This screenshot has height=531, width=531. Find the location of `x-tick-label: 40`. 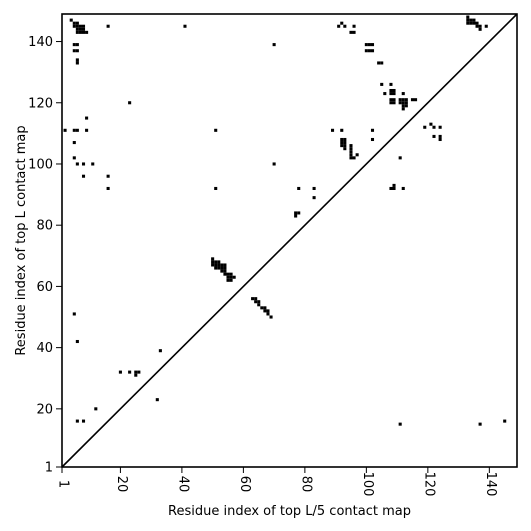

x-tick-label: 40 is located at coordinates (182, 484).